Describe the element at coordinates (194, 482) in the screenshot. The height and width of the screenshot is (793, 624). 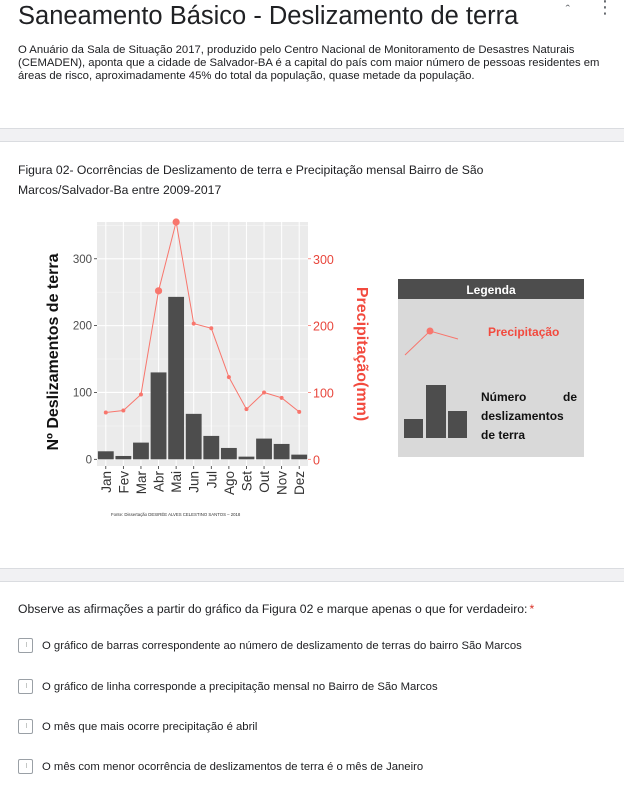
I see `x-tick-label: Jun` at that location.